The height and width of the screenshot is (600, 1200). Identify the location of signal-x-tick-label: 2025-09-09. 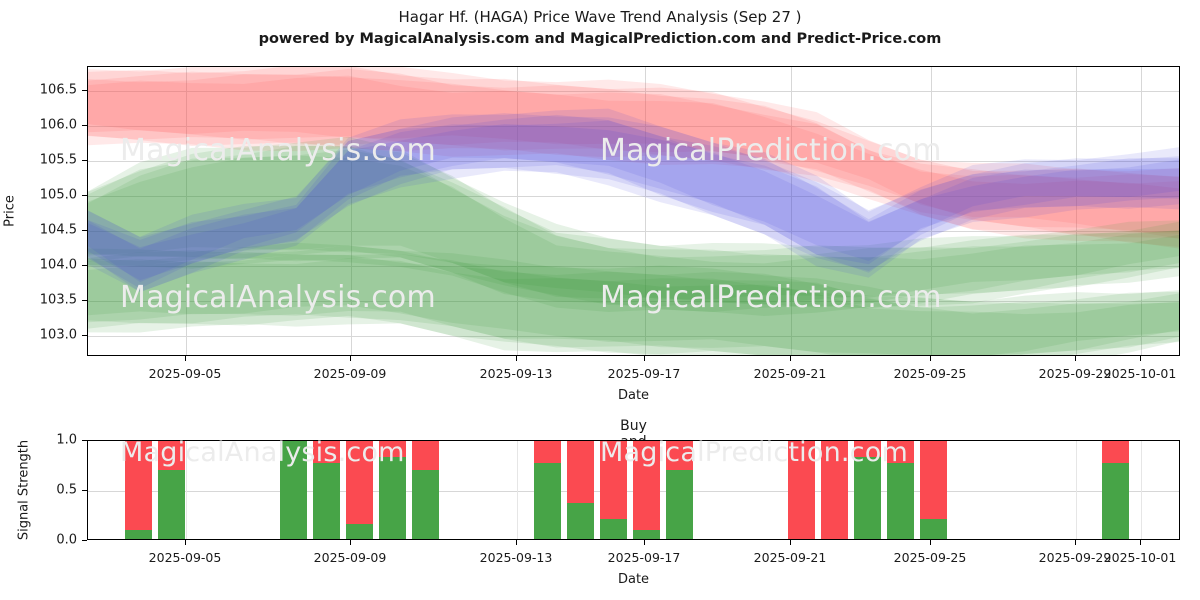
(350, 557).